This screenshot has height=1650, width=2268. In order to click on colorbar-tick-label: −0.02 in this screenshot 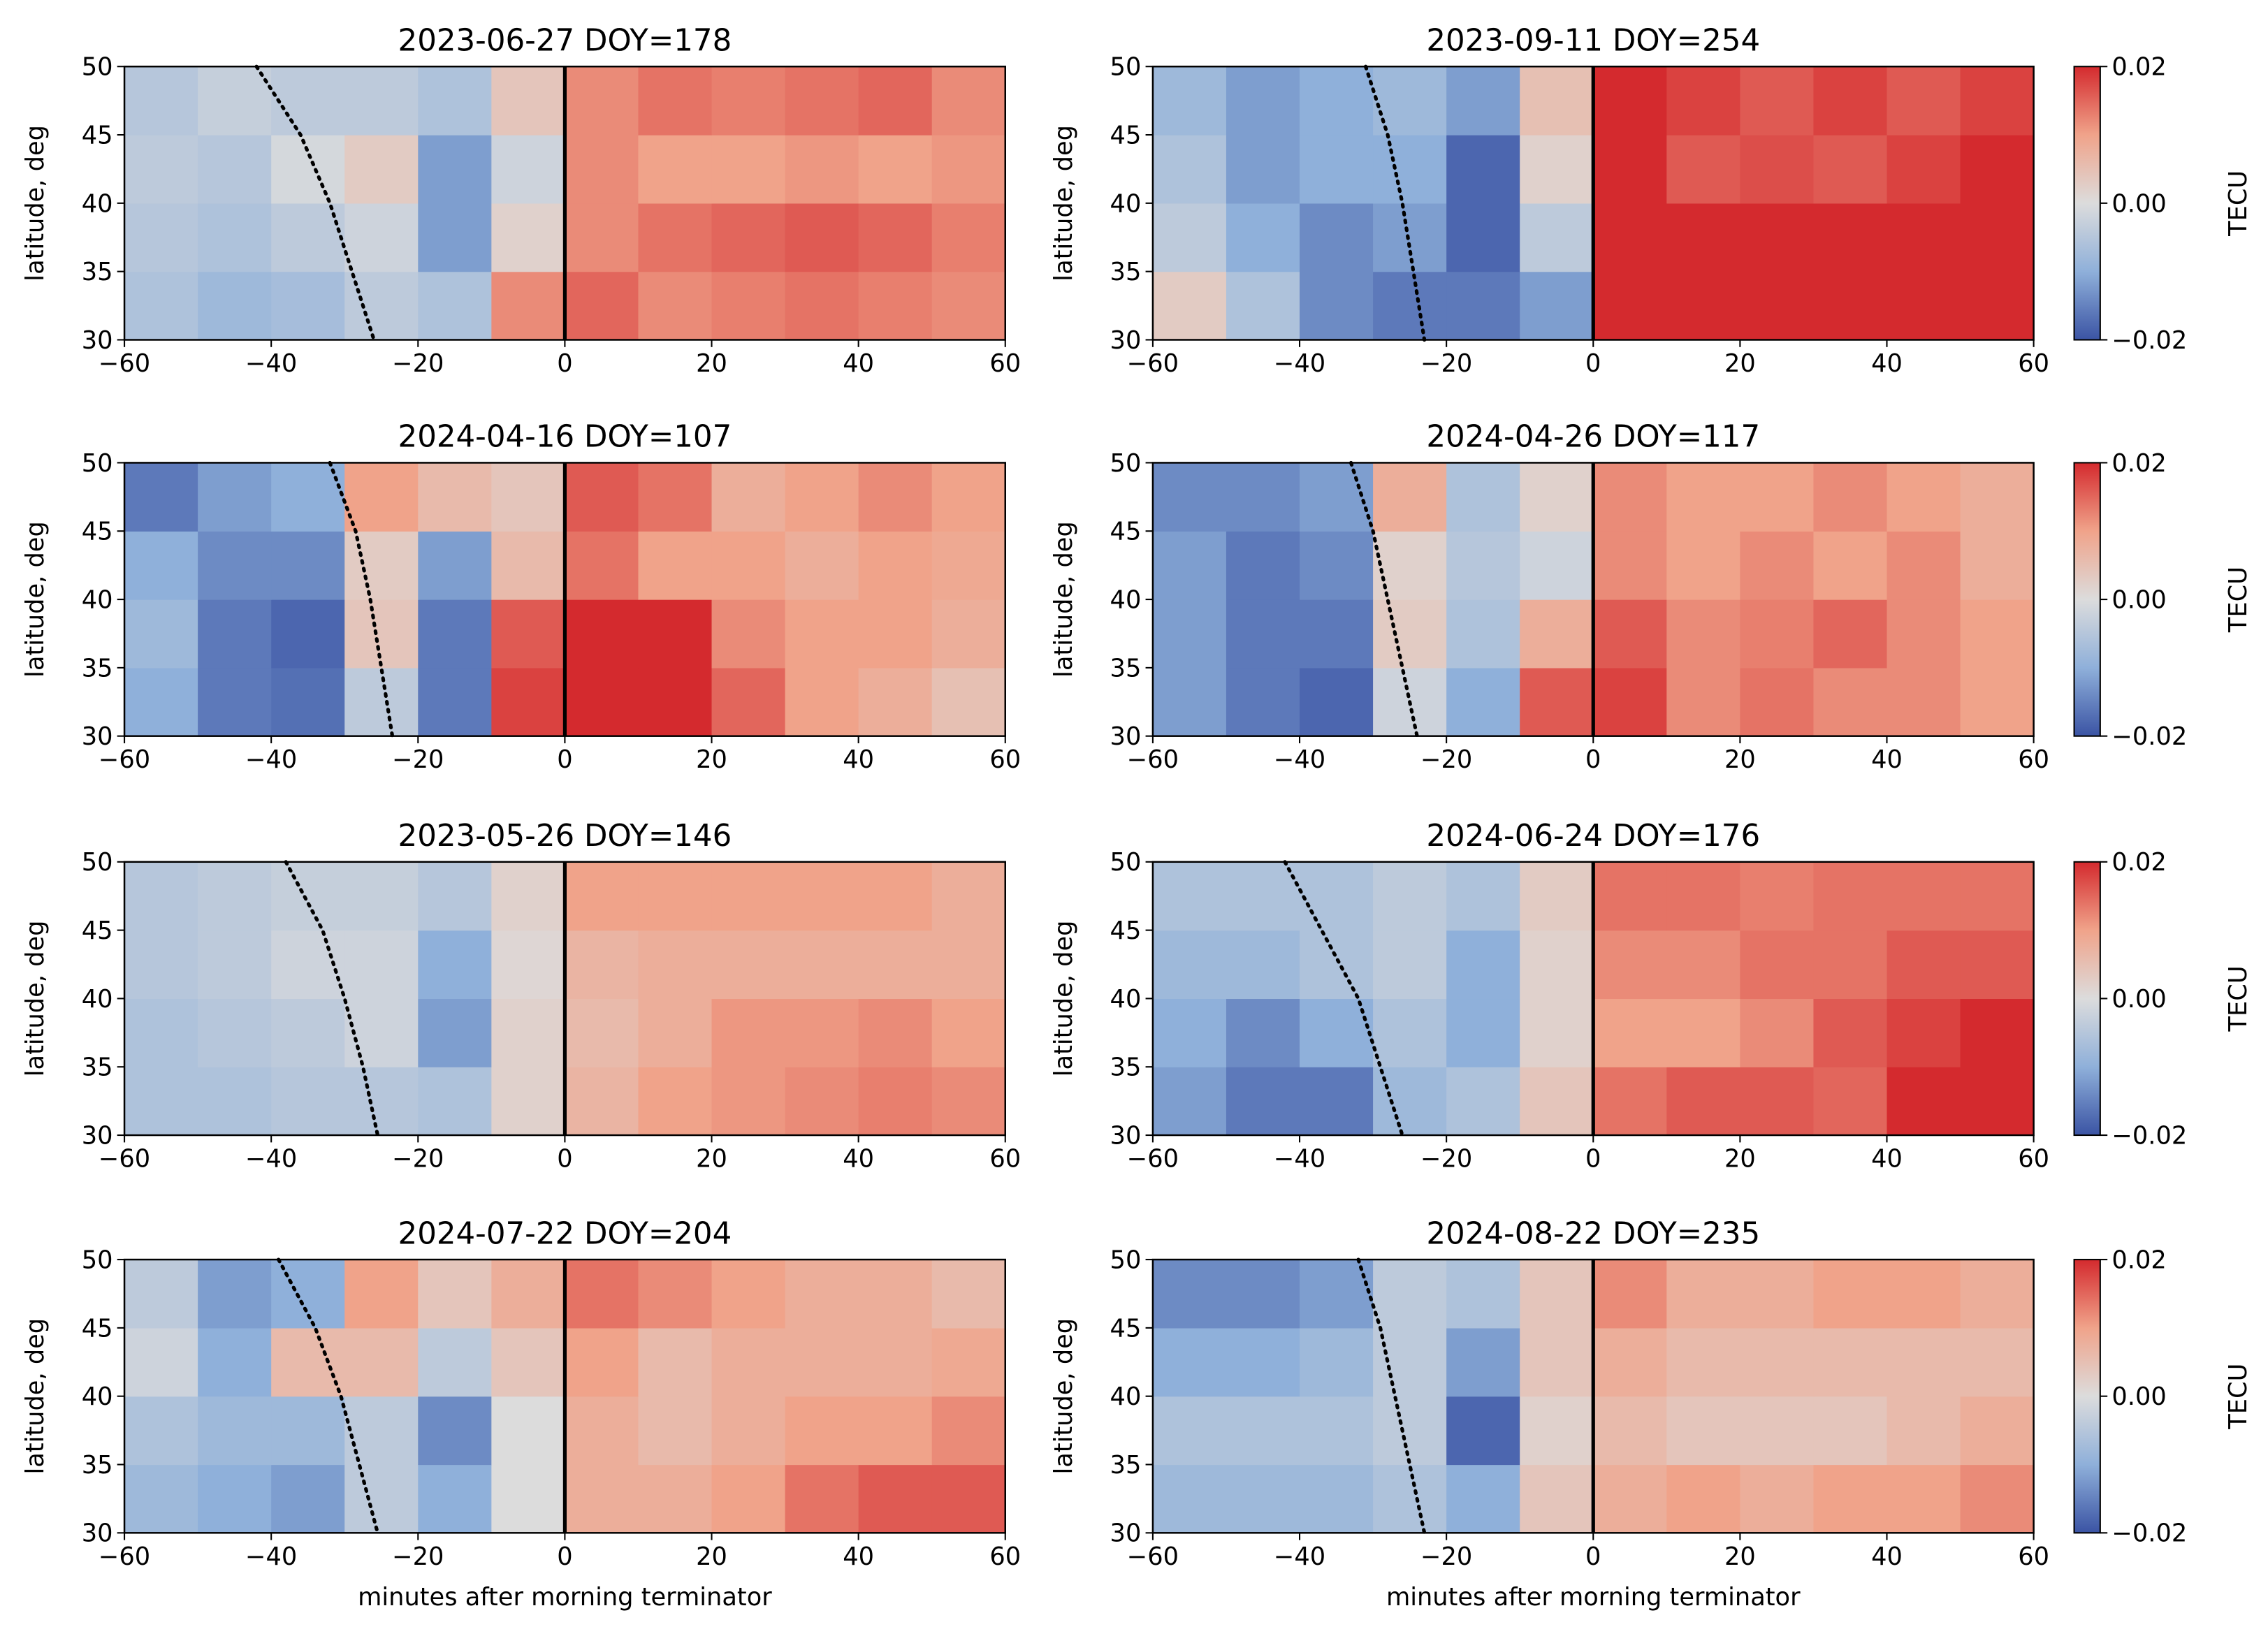, I will do `click(2149, 1135)`.